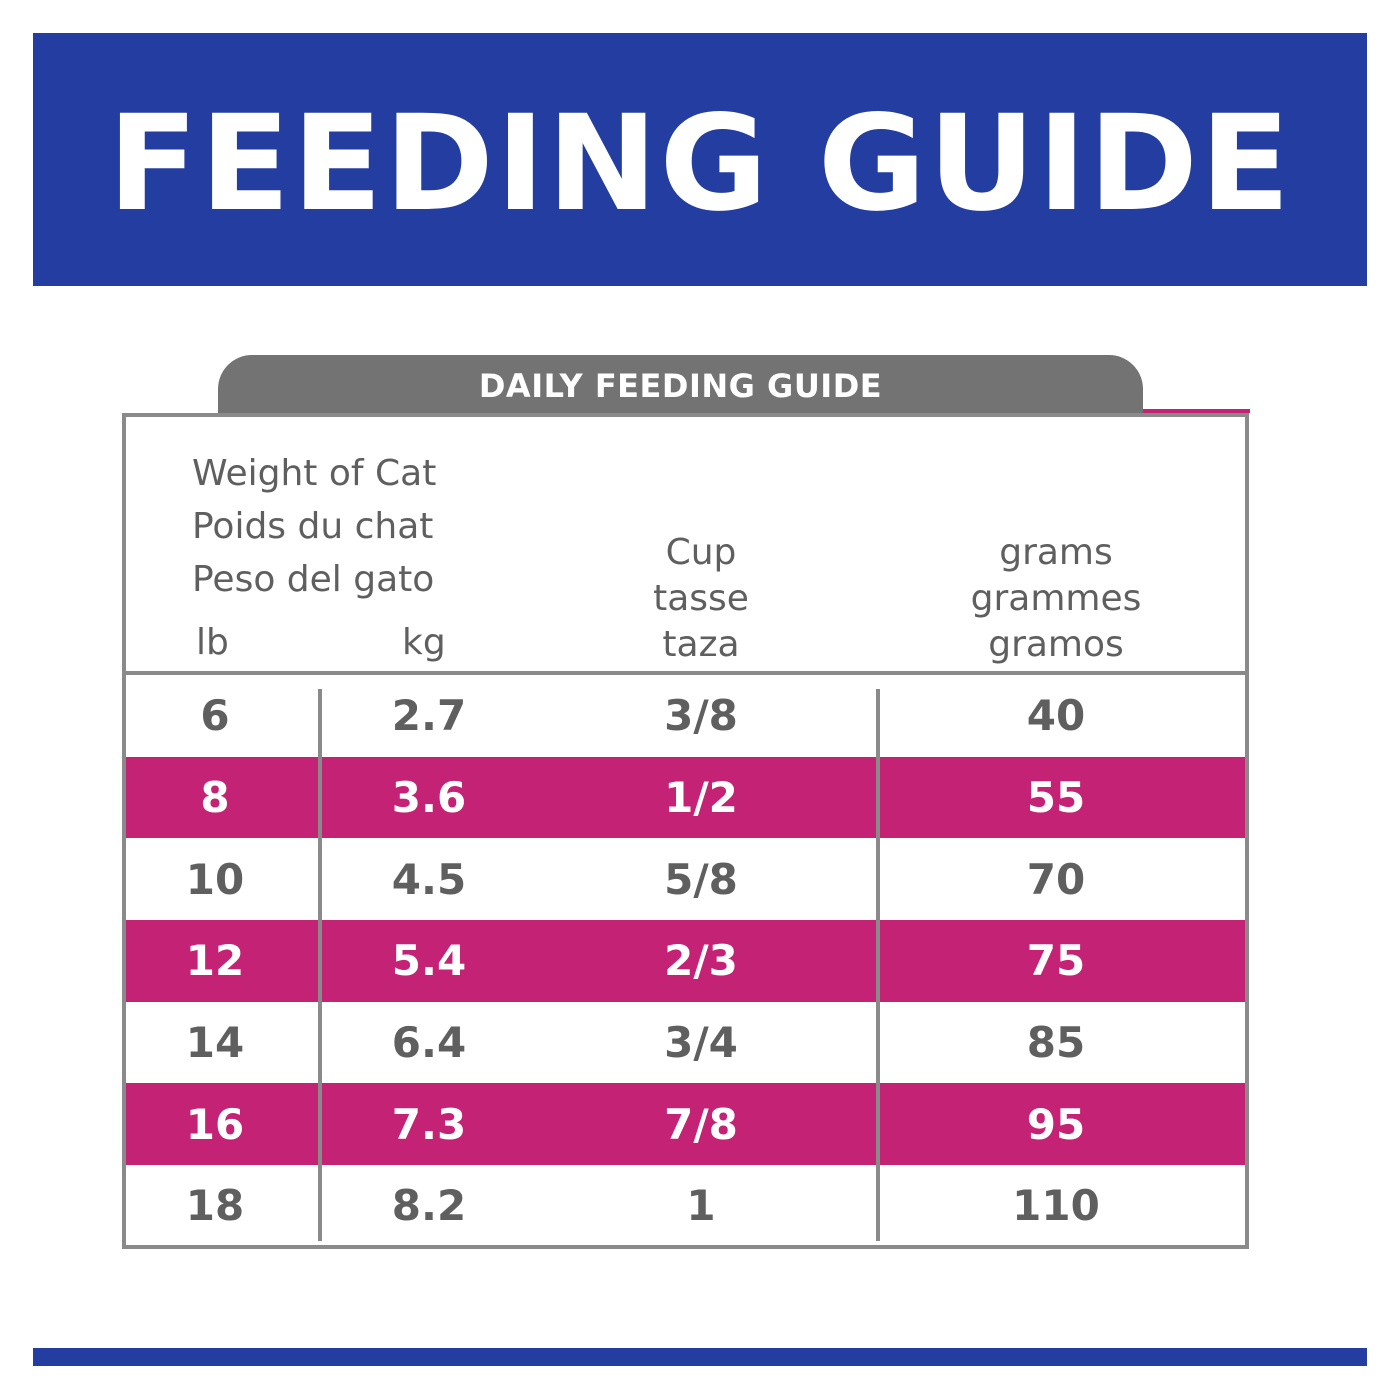 The height and width of the screenshot is (1400, 1400). I want to click on kg-cell: 8.2, so click(429, 1206).